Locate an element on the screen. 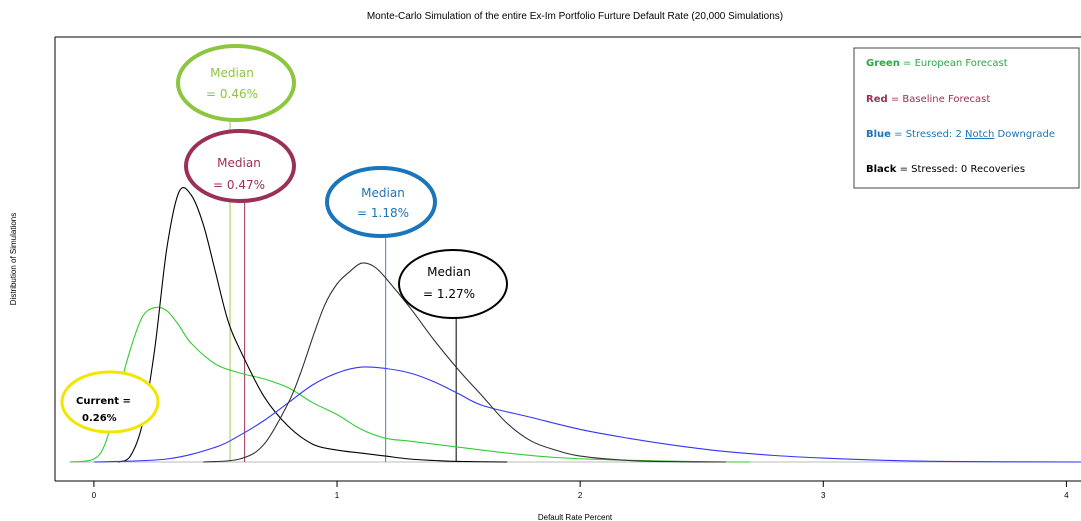 The image size is (1081, 521). annotation-blue-median: Median = 1.18% is located at coordinates (381, 202).